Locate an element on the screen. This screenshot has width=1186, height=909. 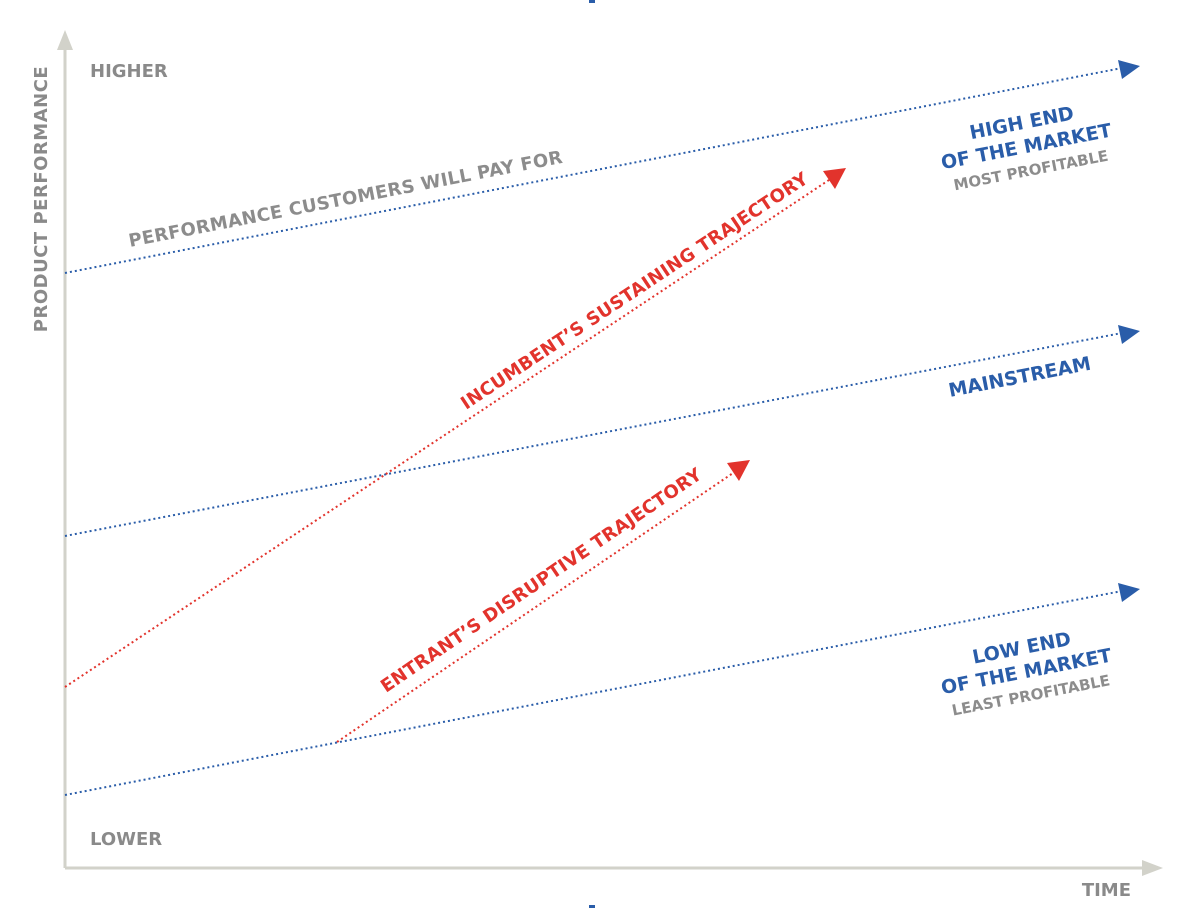
y-axis-higher-label: HIGHER is located at coordinates (129, 71).